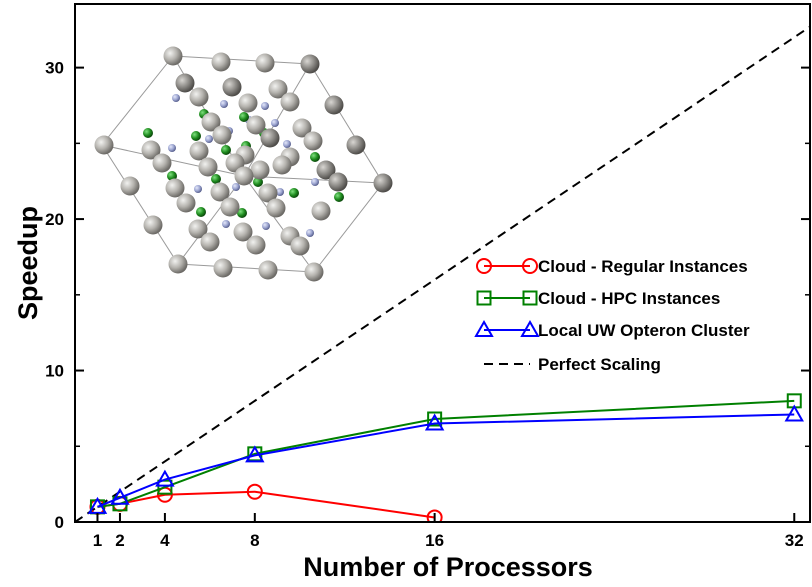  I want to click on x-tick-label: 8, so click(254, 540).